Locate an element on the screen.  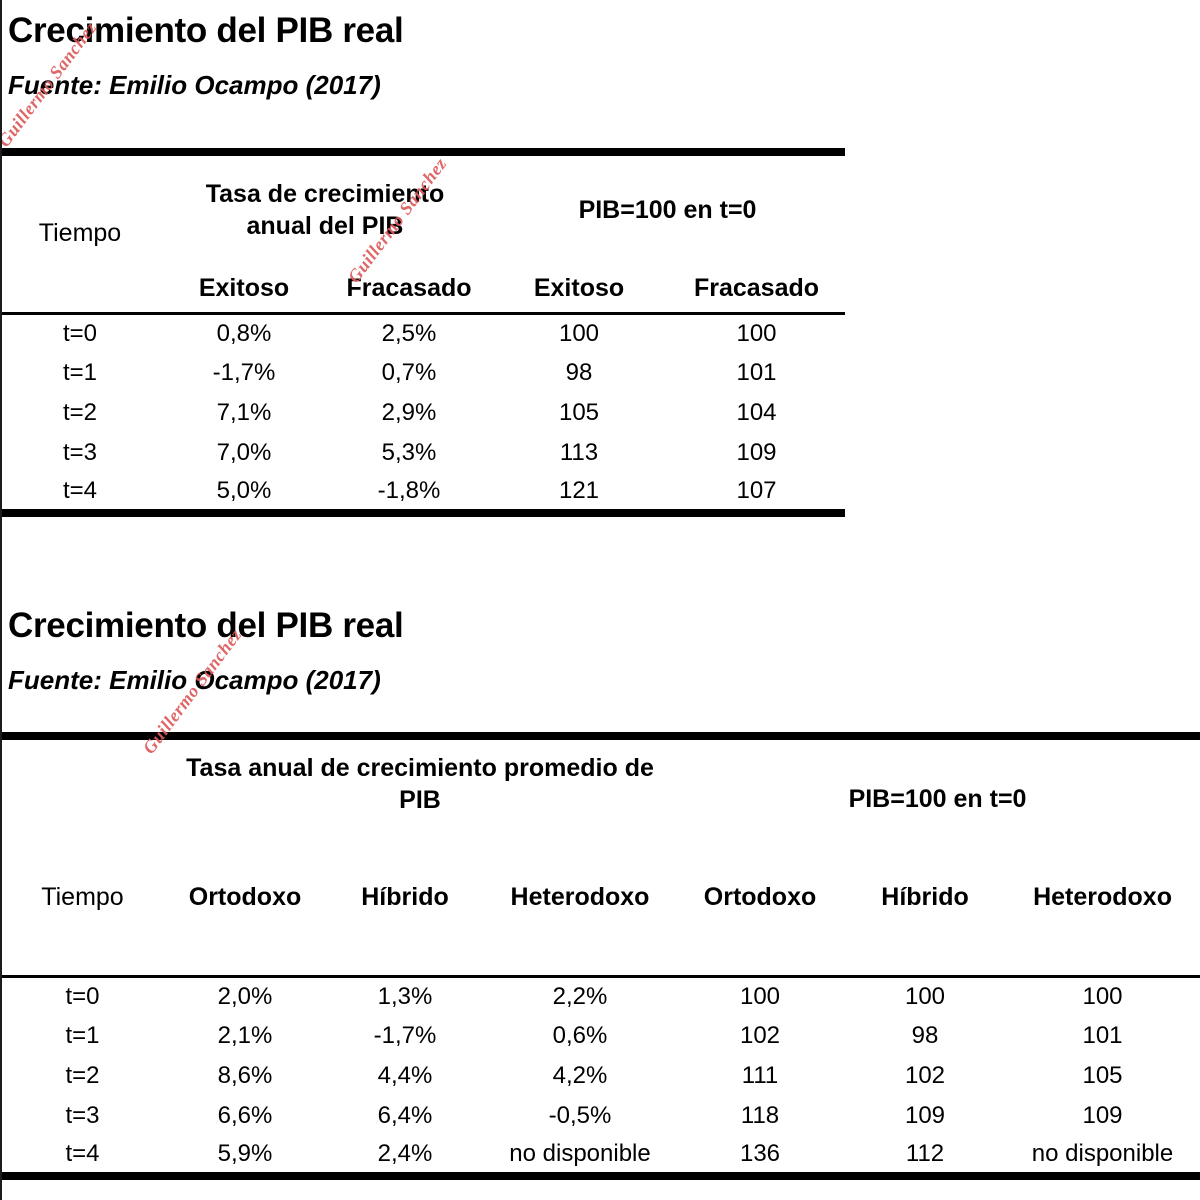
group-header-line1: Tasa anual de crecimiento promedio de is located at coordinates (420, 768).